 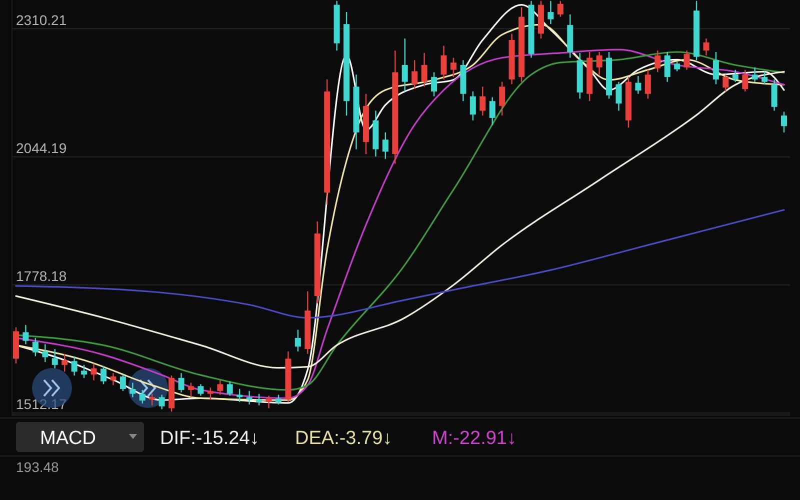 What do you see at coordinates (41, 276) in the screenshot?
I see `y-tick-label: 1778.18` at bounding box center [41, 276].